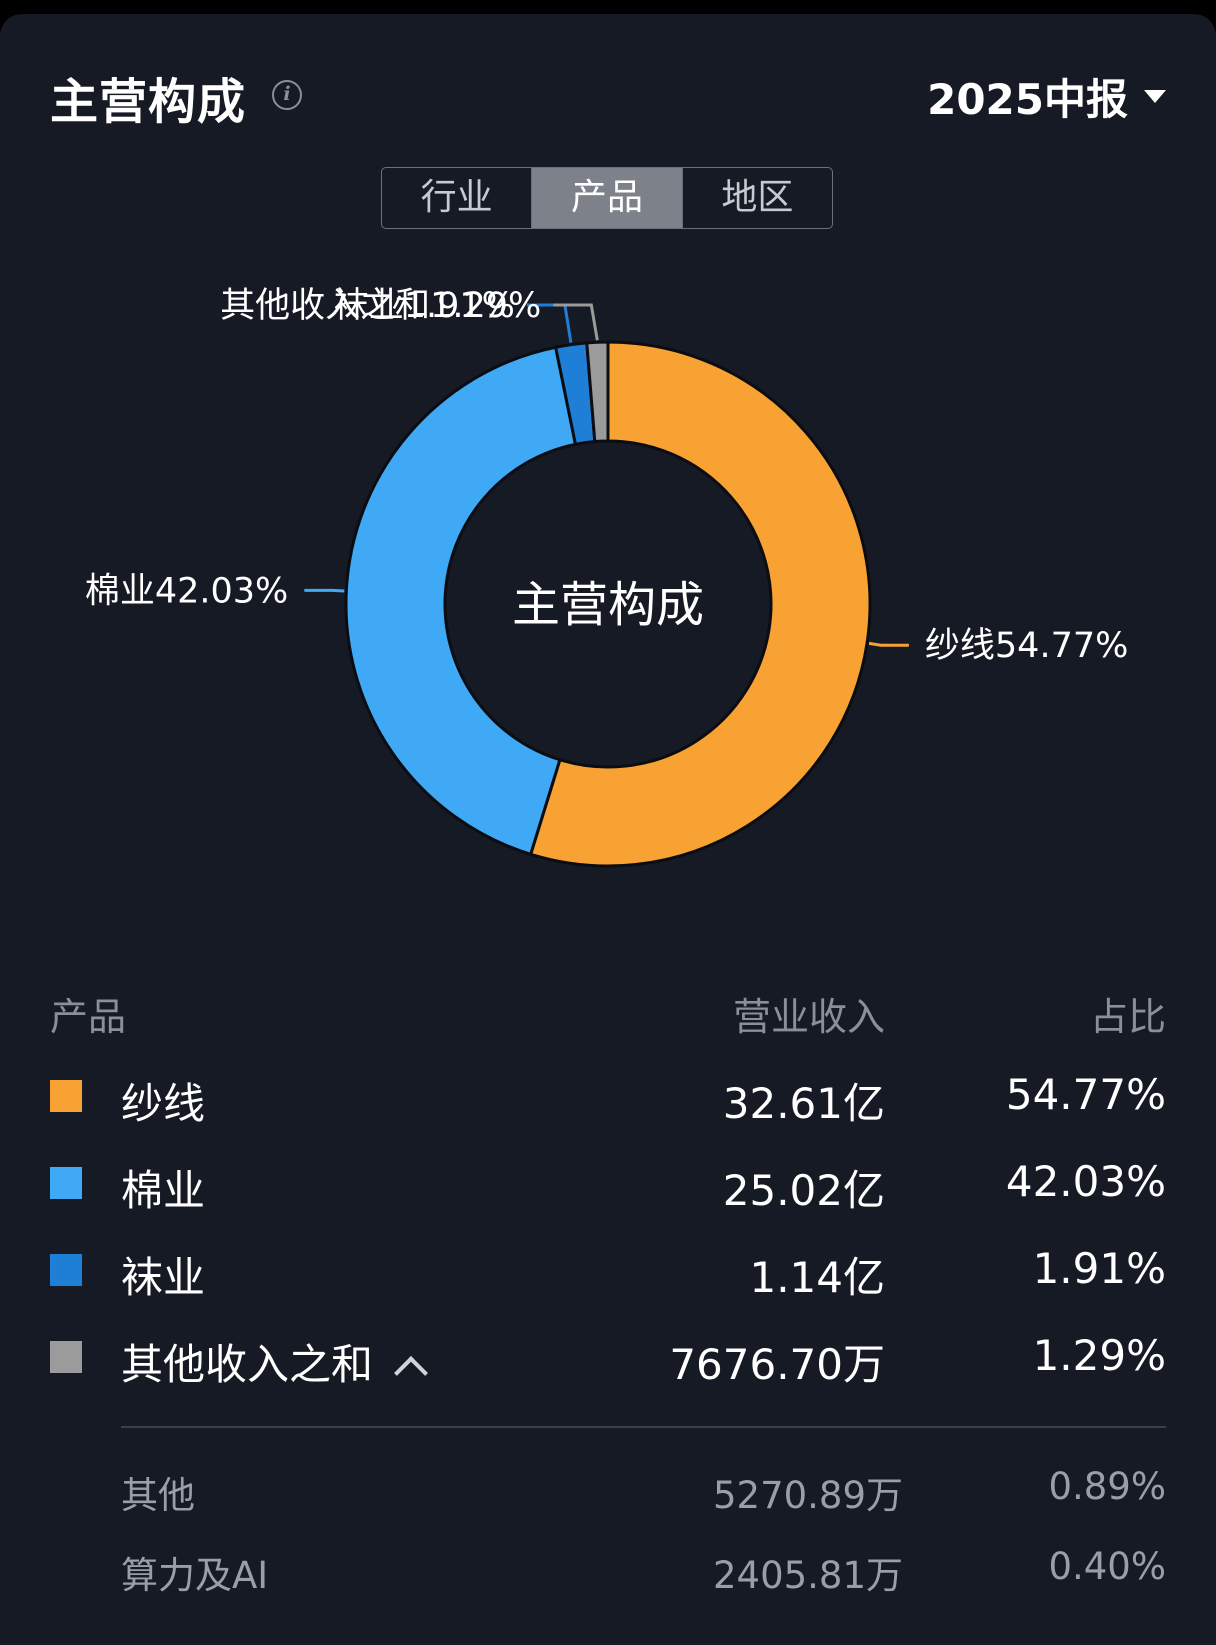  I want to click on slice-annotation-3: 其他收入之和1.29%, so click(409, 313).